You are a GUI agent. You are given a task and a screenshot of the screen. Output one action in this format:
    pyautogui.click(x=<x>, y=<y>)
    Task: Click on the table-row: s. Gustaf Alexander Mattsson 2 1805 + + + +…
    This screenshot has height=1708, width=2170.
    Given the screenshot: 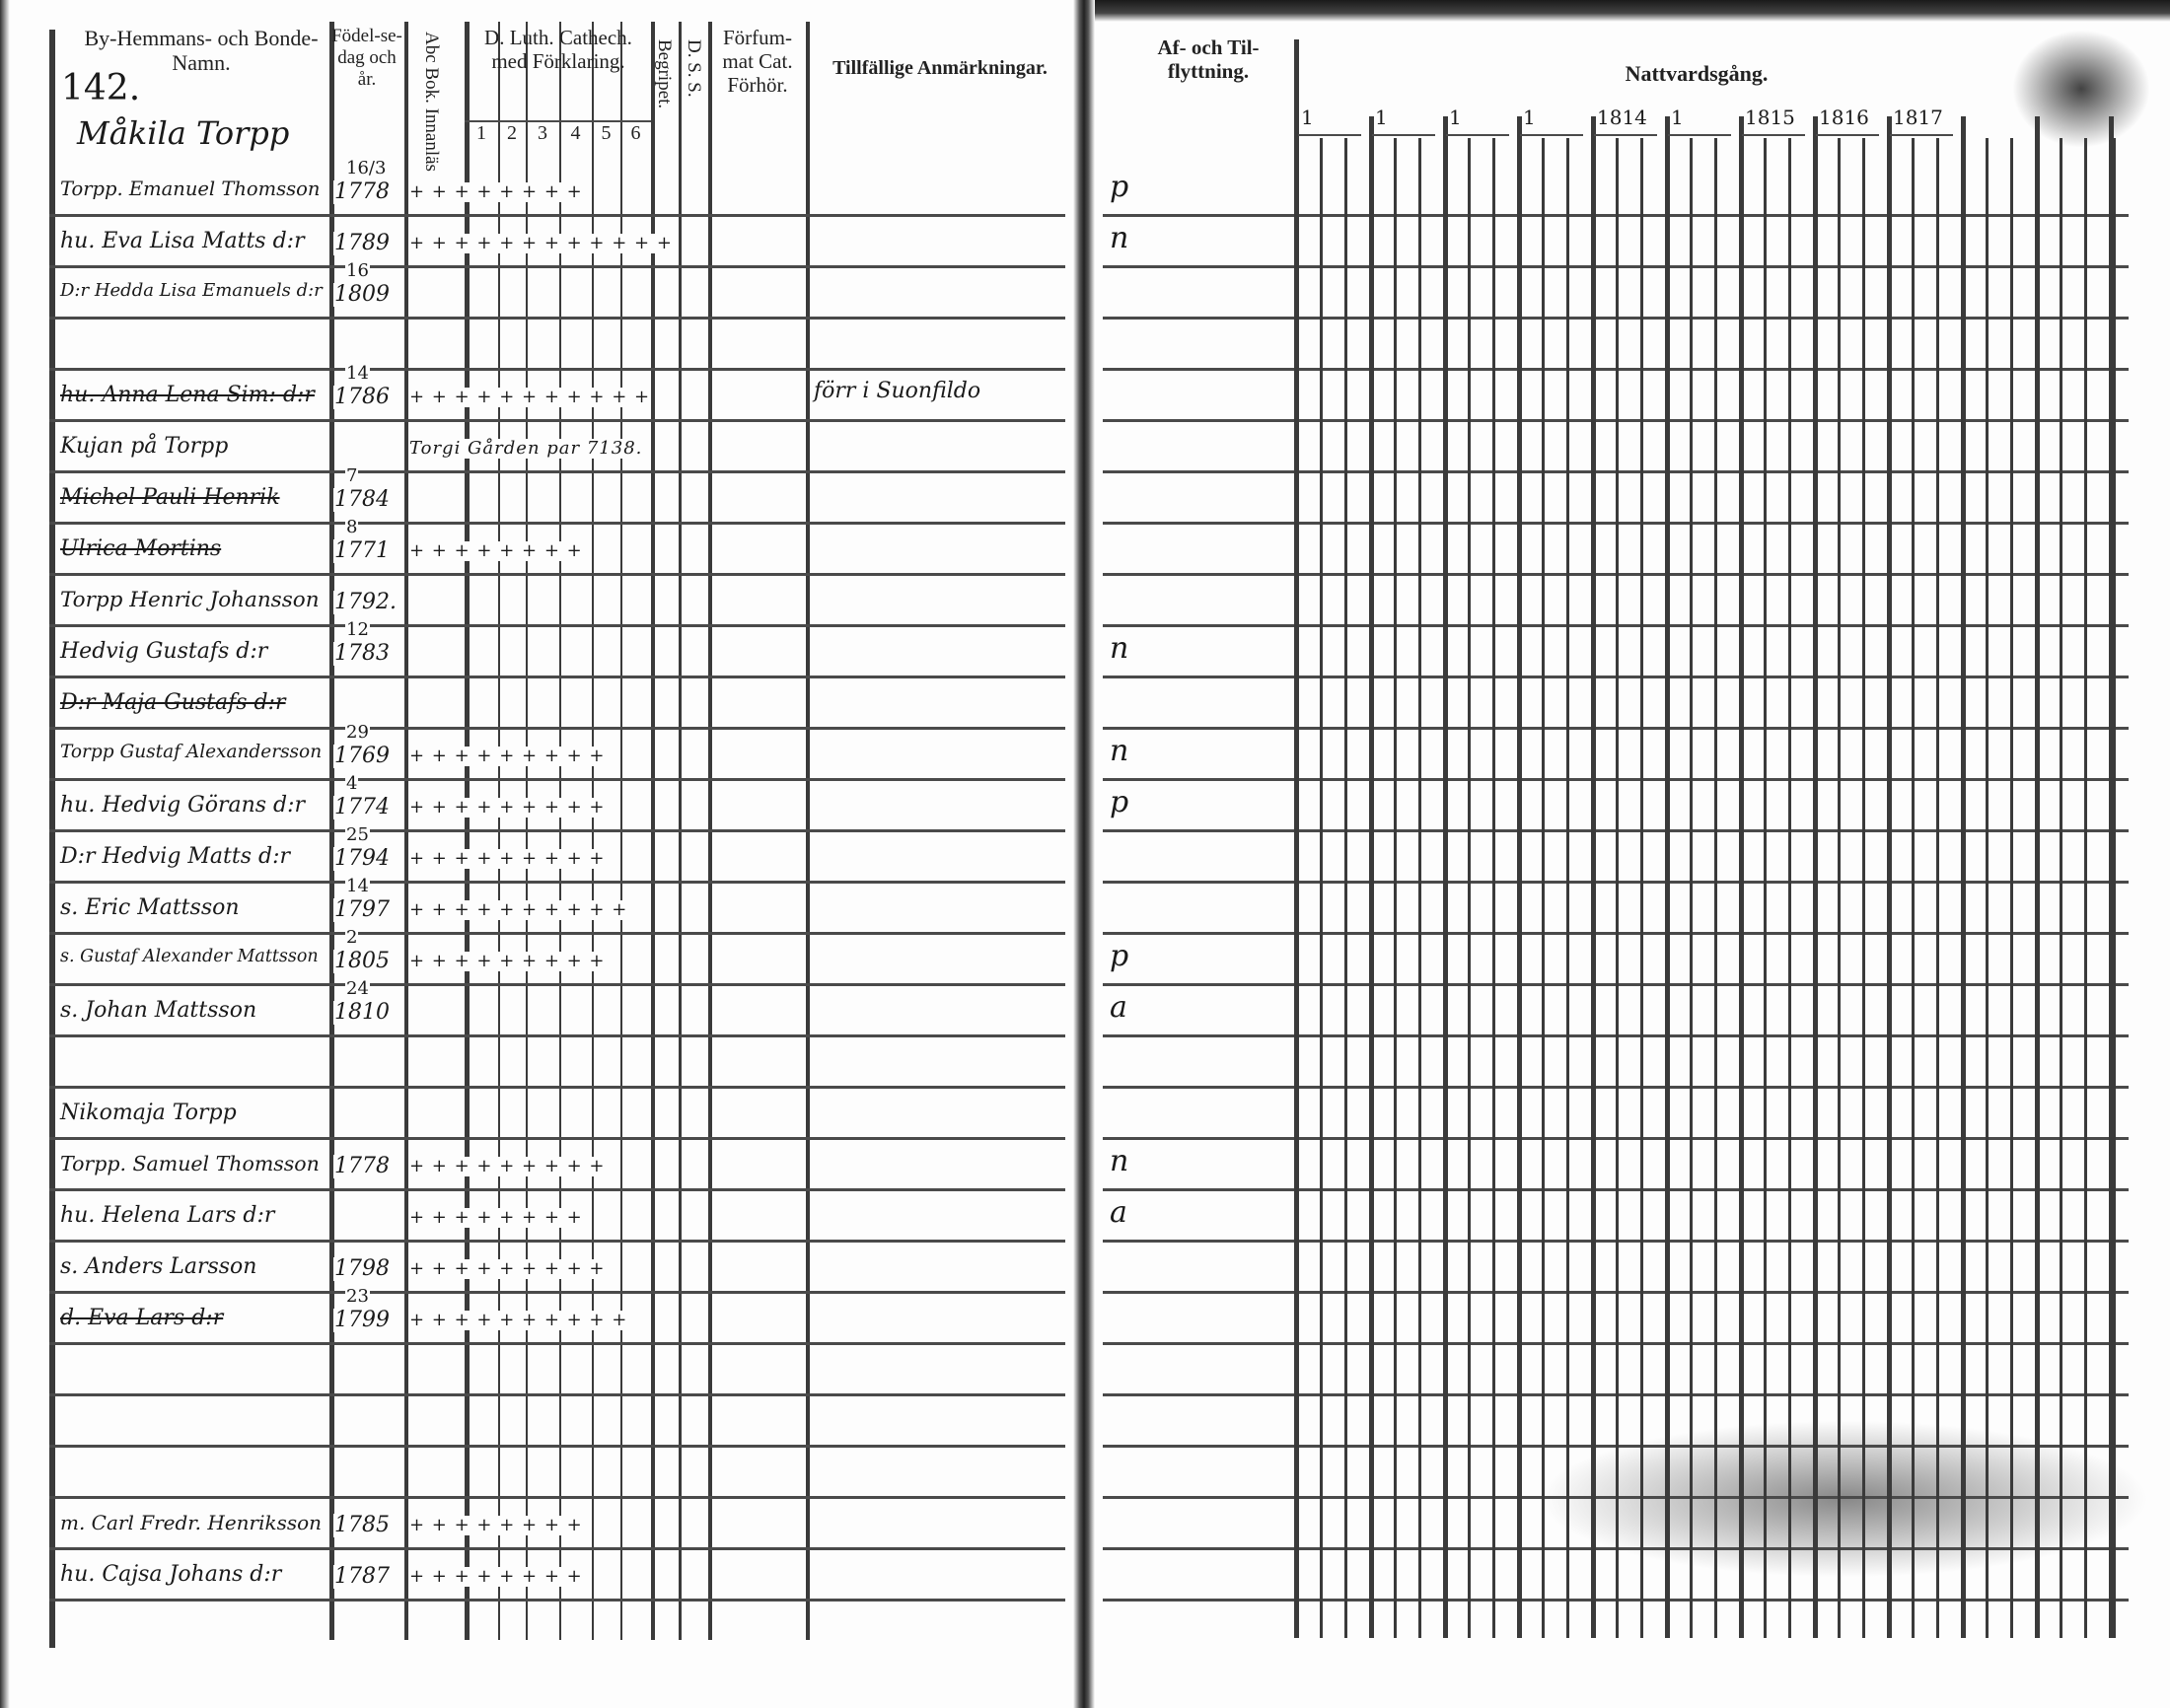 What is the action you would take?
    pyautogui.click(x=537, y=955)
    